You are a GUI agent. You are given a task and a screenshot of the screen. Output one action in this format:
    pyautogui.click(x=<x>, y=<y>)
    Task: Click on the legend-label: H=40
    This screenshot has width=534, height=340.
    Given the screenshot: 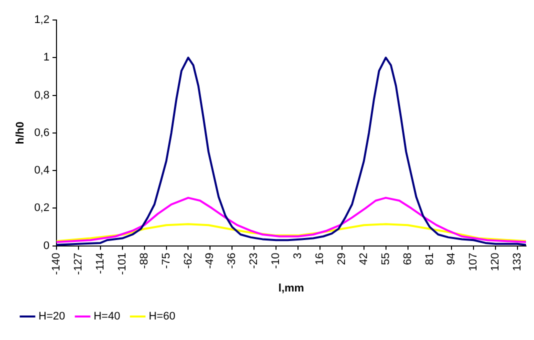 What is the action you would take?
    pyautogui.click(x=107, y=316)
    